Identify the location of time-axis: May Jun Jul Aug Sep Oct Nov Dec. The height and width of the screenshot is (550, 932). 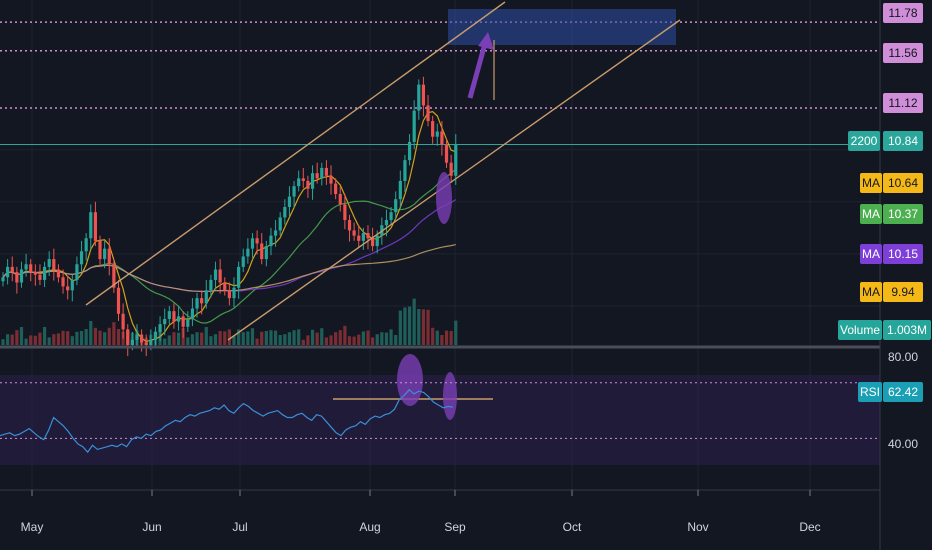
(421, 512).